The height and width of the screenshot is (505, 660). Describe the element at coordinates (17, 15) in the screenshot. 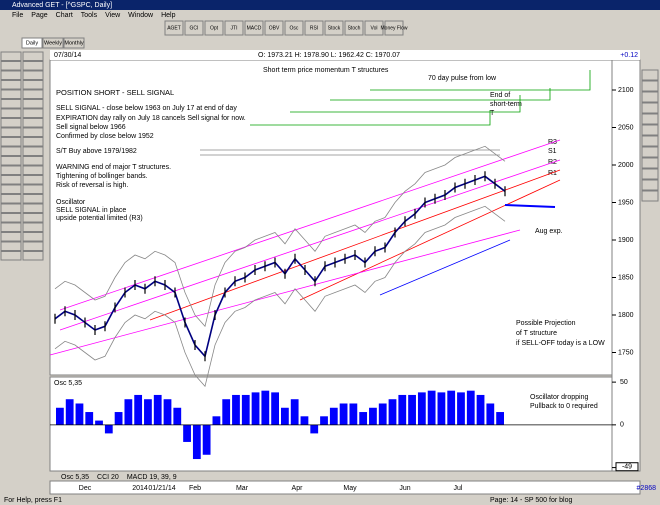

I see `menu-item: File` at that location.